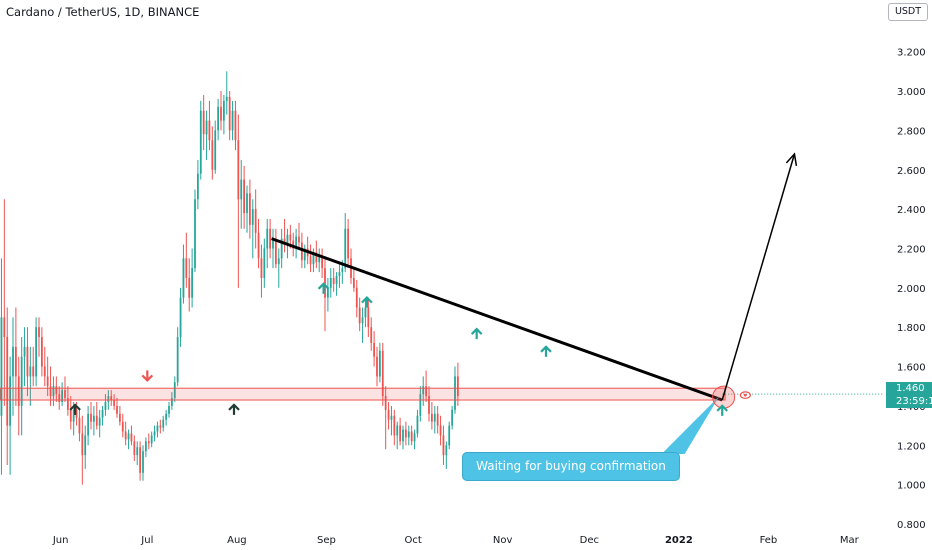  Describe the element at coordinates (60, 540) in the screenshot. I see `x-tick-label: Jun` at that location.